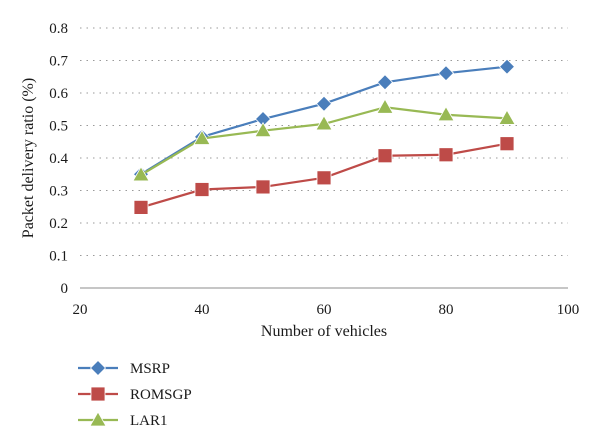 The width and height of the screenshot is (600, 448). What do you see at coordinates (324, 331) in the screenshot?
I see `x-axis-title: Number of vehicles` at bounding box center [324, 331].